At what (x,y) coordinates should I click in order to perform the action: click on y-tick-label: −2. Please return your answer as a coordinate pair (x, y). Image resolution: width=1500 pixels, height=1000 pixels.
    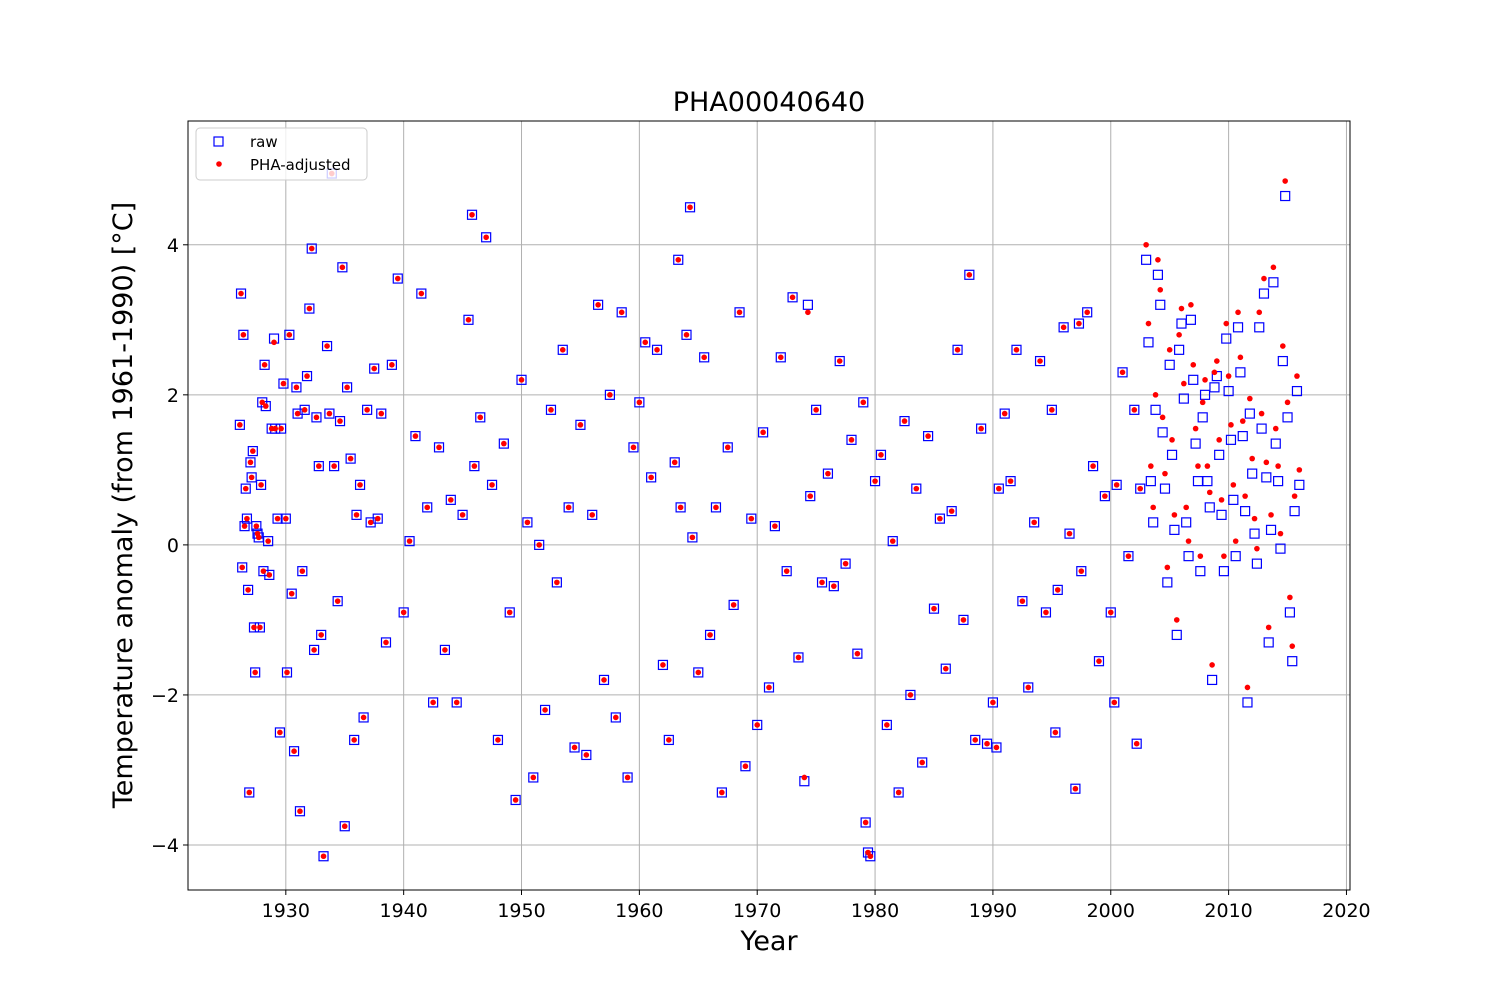
    Looking at the image, I should click on (165, 696).